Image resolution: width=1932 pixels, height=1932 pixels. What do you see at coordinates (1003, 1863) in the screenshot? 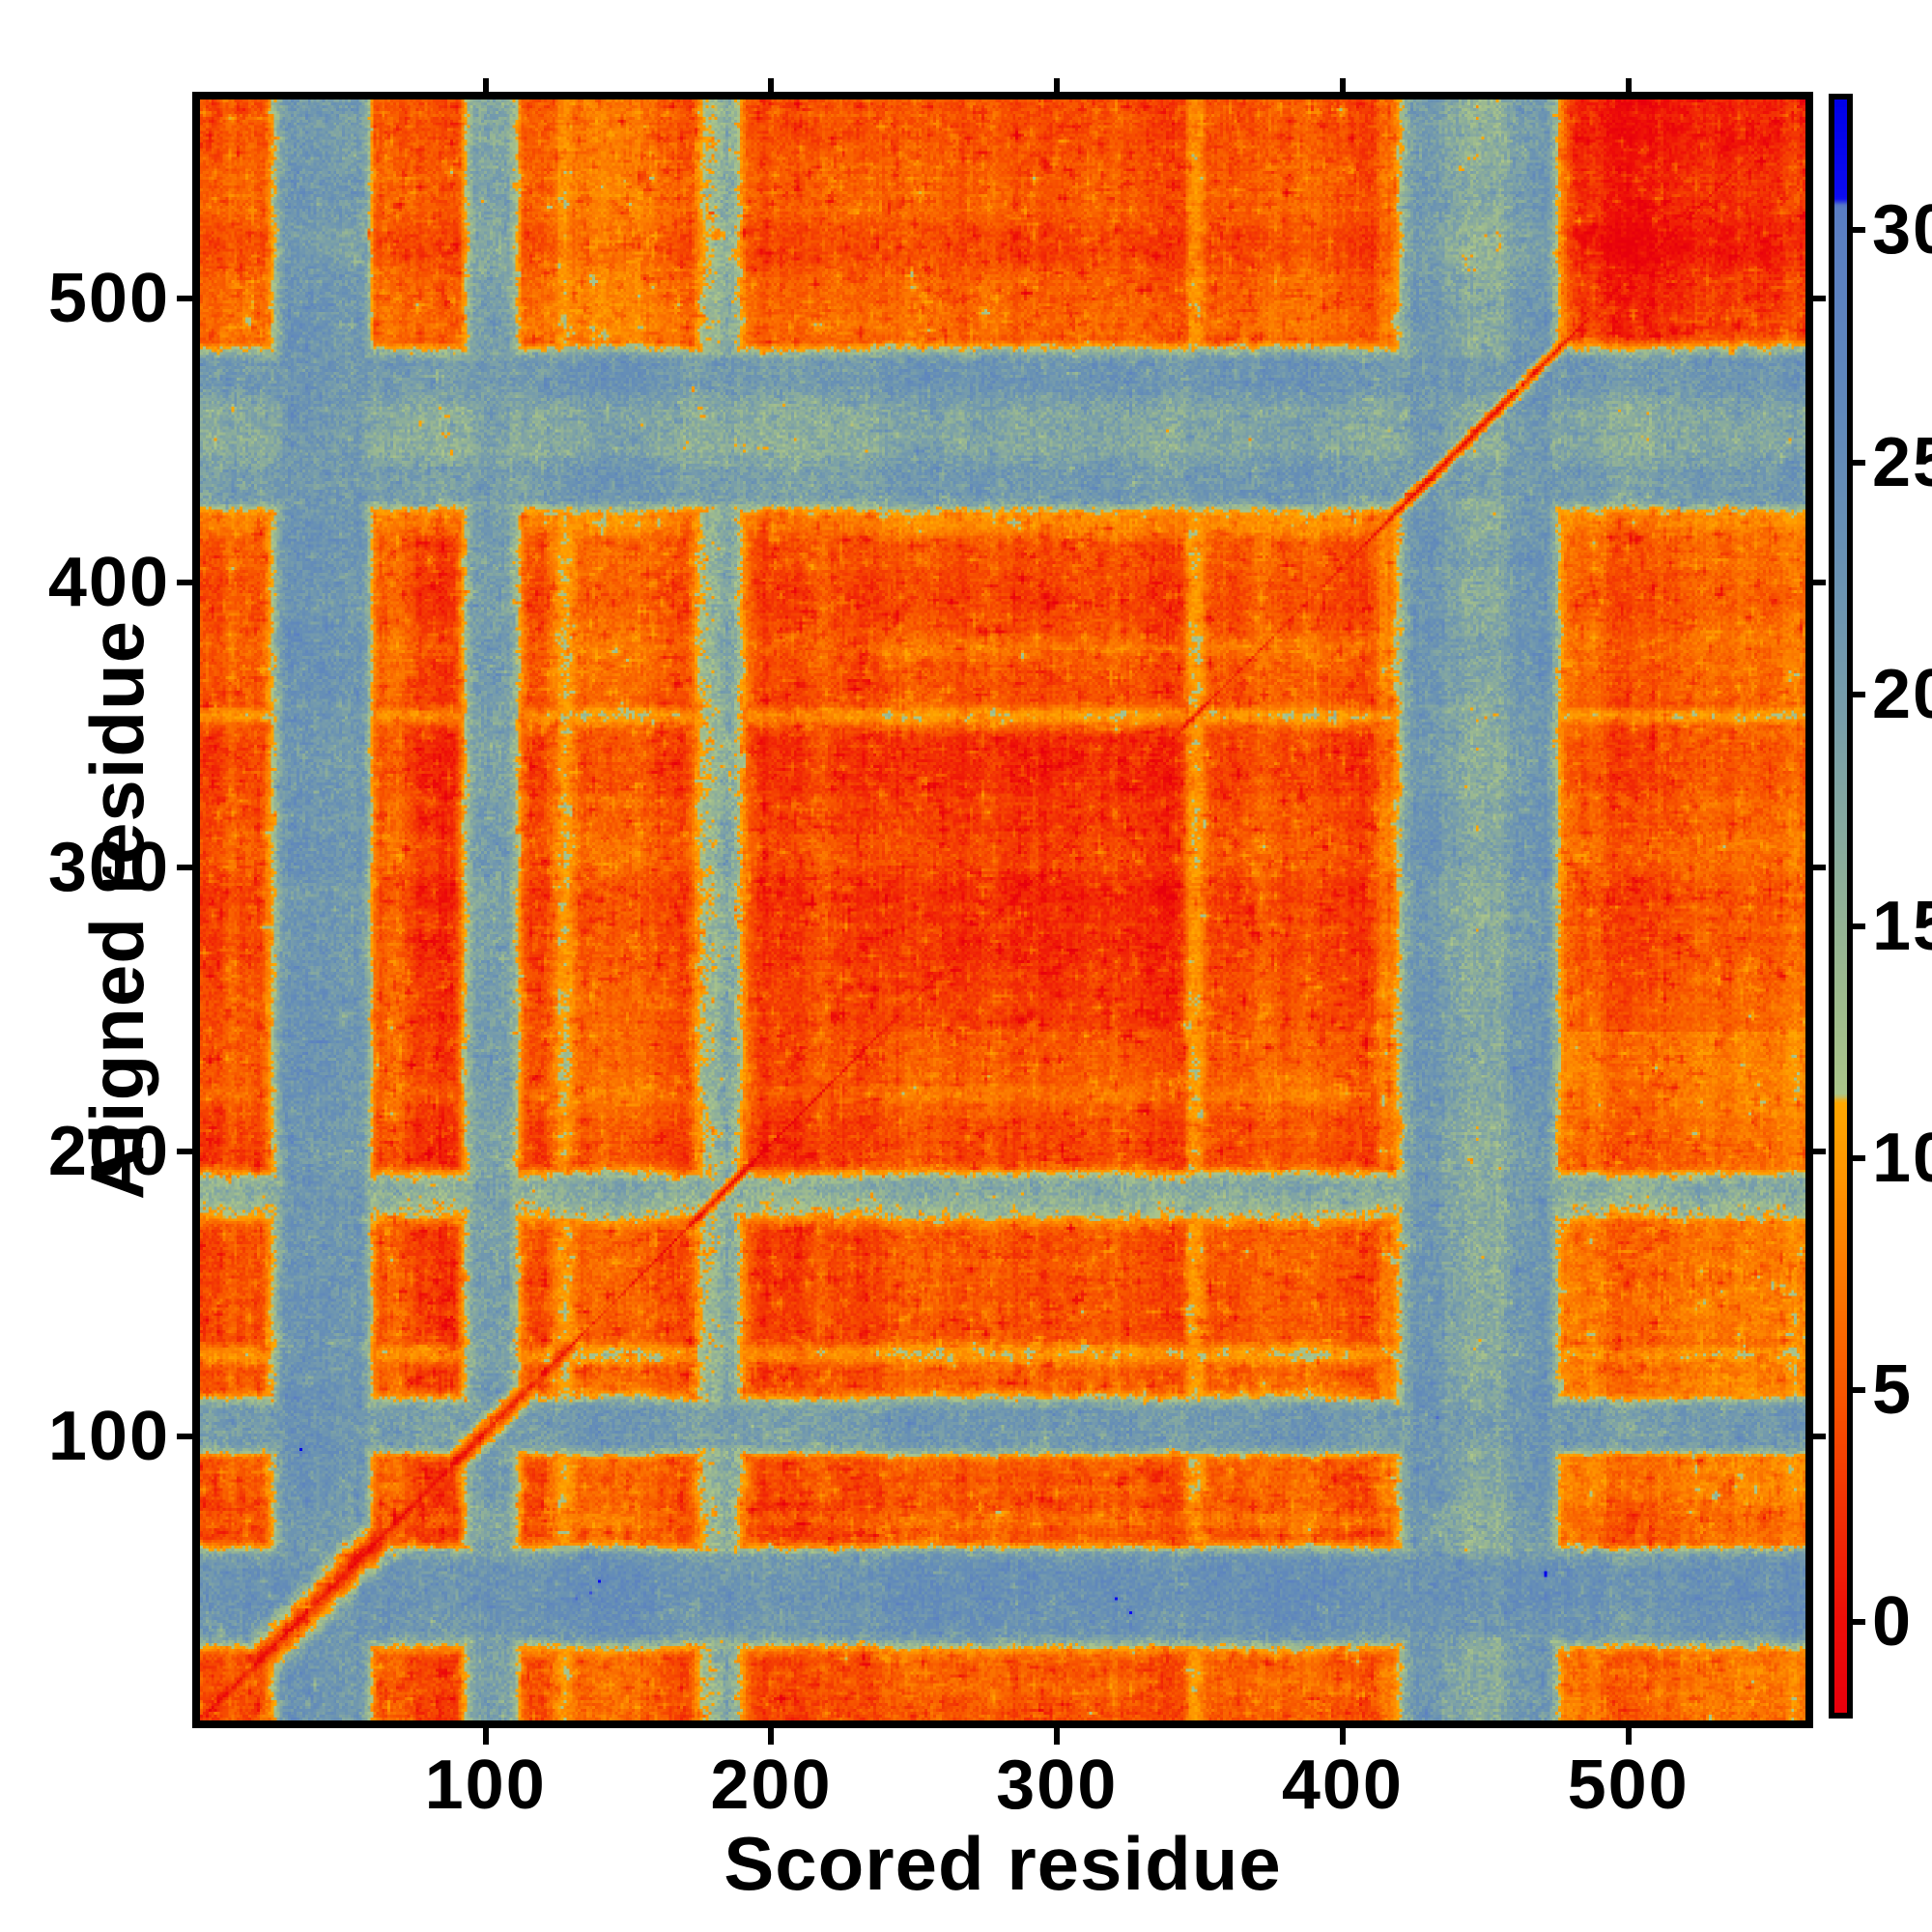
I see `x-axis-label: Scored residue` at bounding box center [1003, 1863].